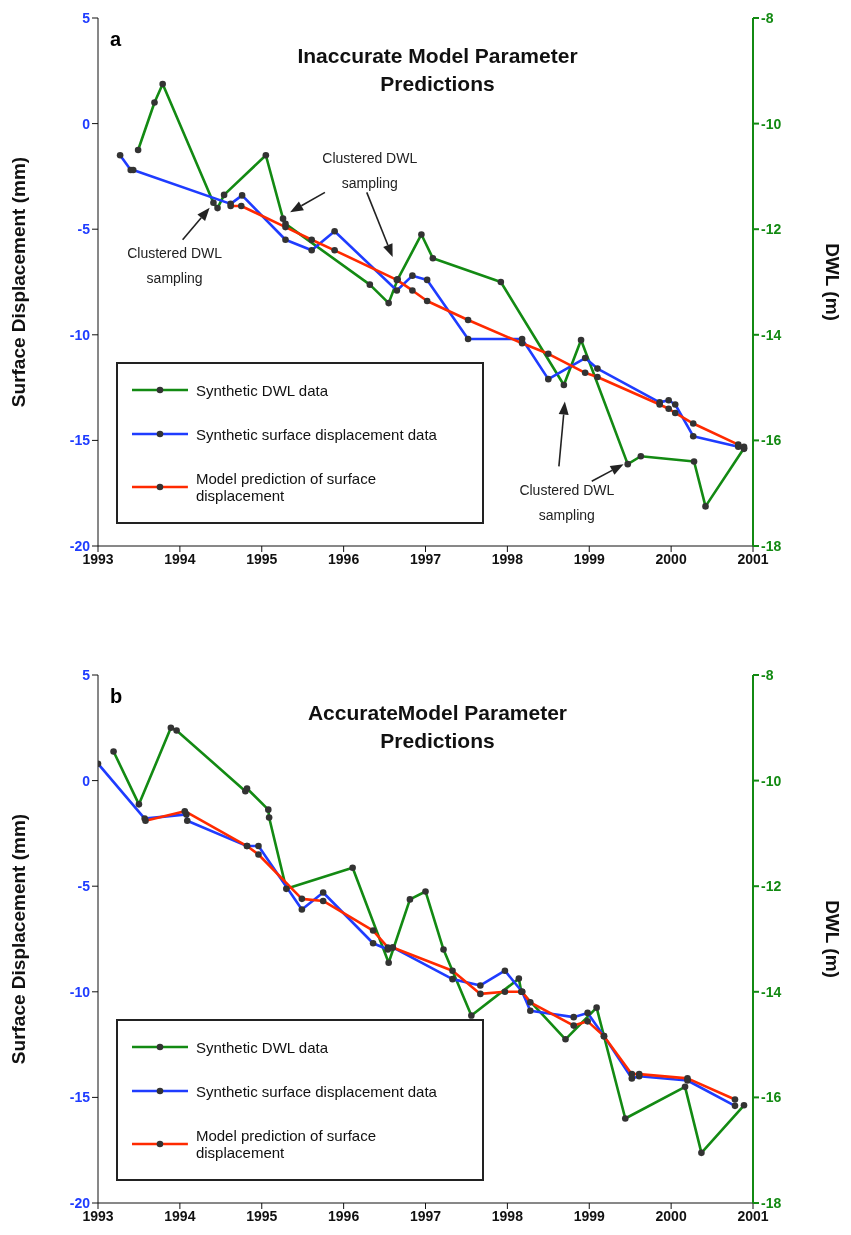  I want to click on text: AccurateModel Parameter Predictions, so click(437, 727).